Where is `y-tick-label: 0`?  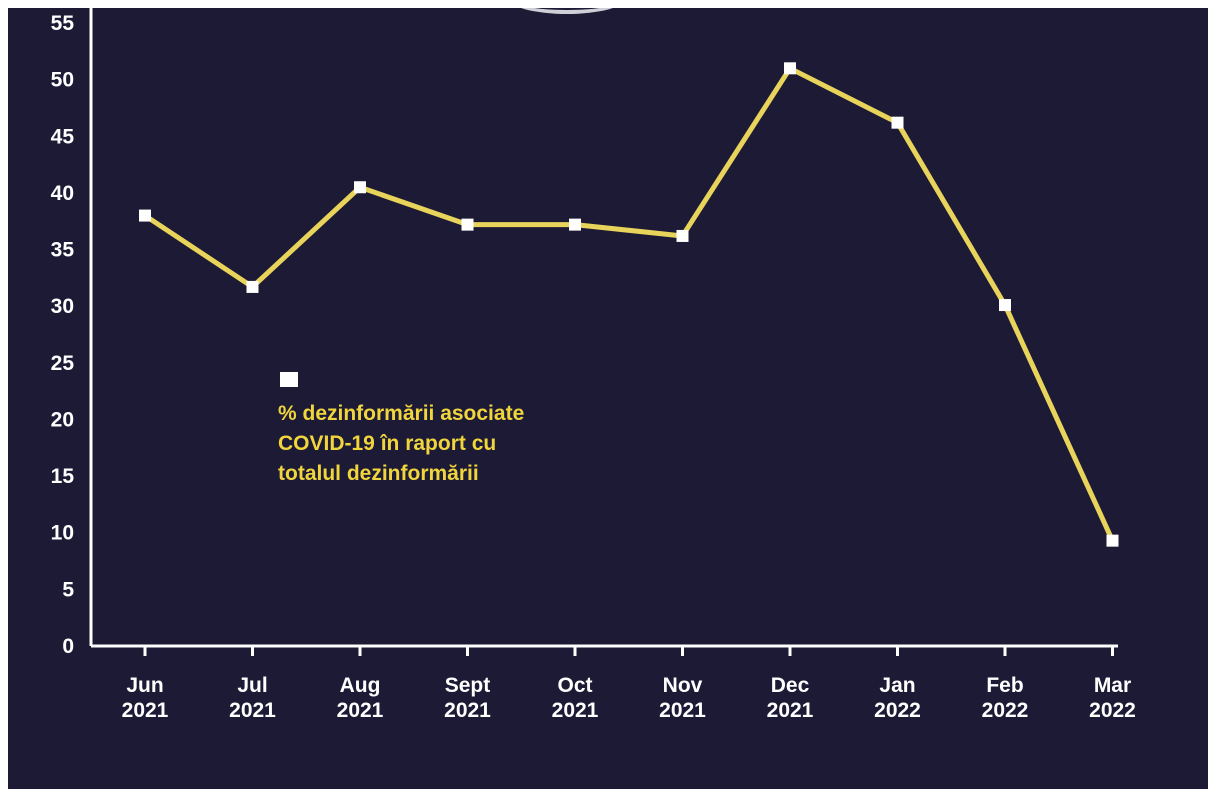
y-tick-label: 0 is located at coordinates (68, 646).